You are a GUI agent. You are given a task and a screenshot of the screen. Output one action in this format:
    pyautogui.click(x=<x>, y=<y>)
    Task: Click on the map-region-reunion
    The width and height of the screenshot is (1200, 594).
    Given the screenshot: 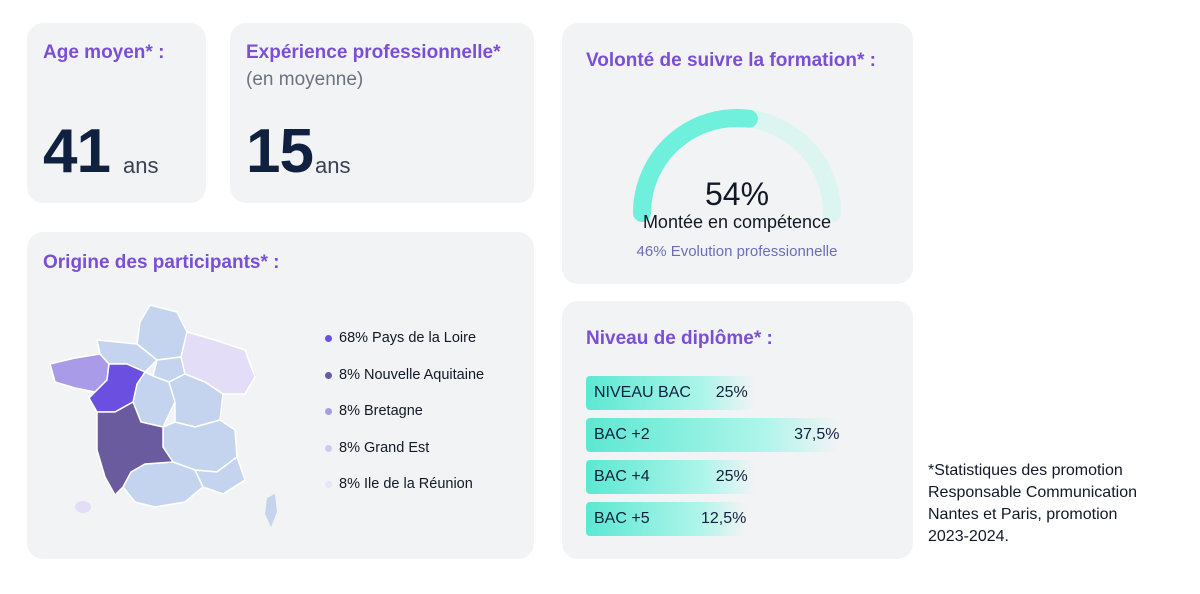 What is the action you would take?
    pyautogui.click(x=83, y=507)
    